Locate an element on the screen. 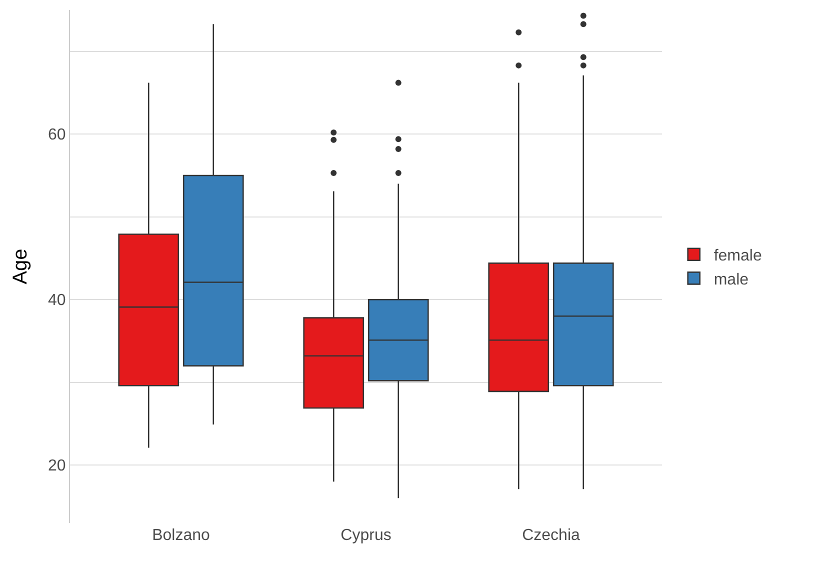 This screenshot has height=573, width=822. y-tick-label: 20 is located at coordinates (57, 466).